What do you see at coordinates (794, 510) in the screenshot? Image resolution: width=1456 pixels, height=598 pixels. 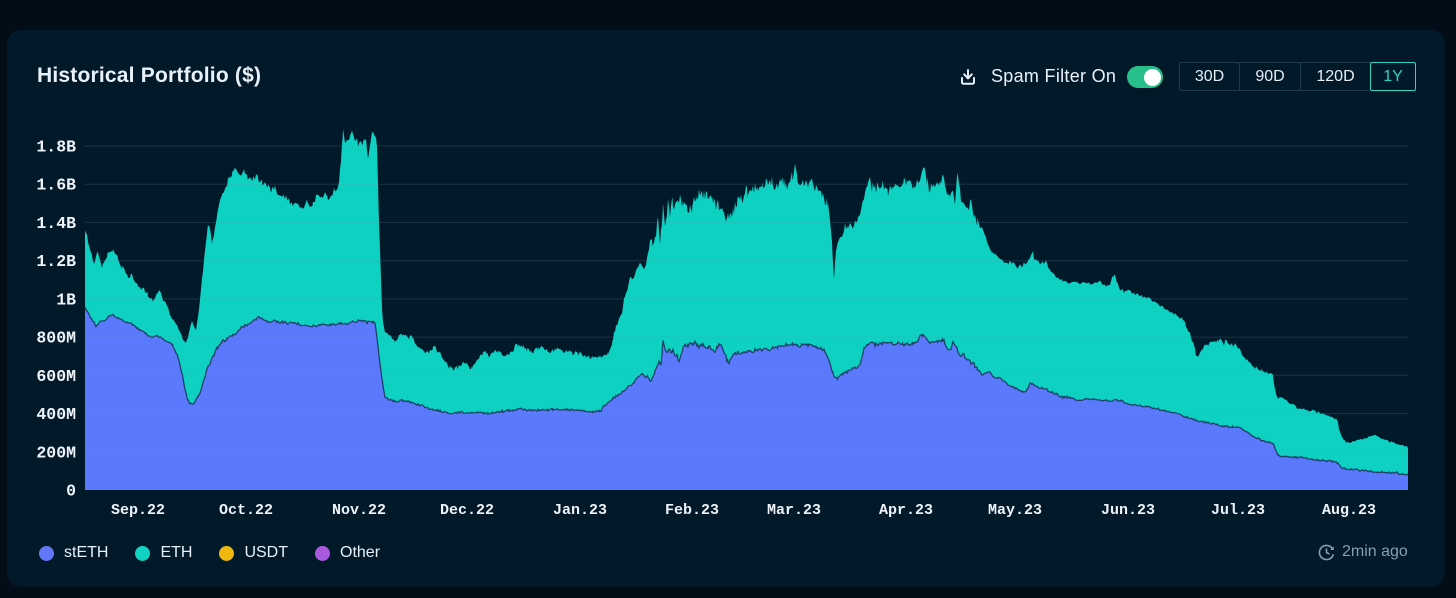 I see `svg-text: Mar.23` at bounding box center [794, 510].